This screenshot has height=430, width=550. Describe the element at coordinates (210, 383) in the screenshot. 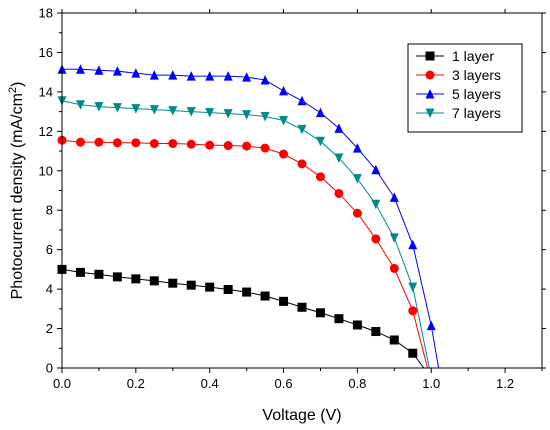

I see `x-tick-label: 0.4` at that location.